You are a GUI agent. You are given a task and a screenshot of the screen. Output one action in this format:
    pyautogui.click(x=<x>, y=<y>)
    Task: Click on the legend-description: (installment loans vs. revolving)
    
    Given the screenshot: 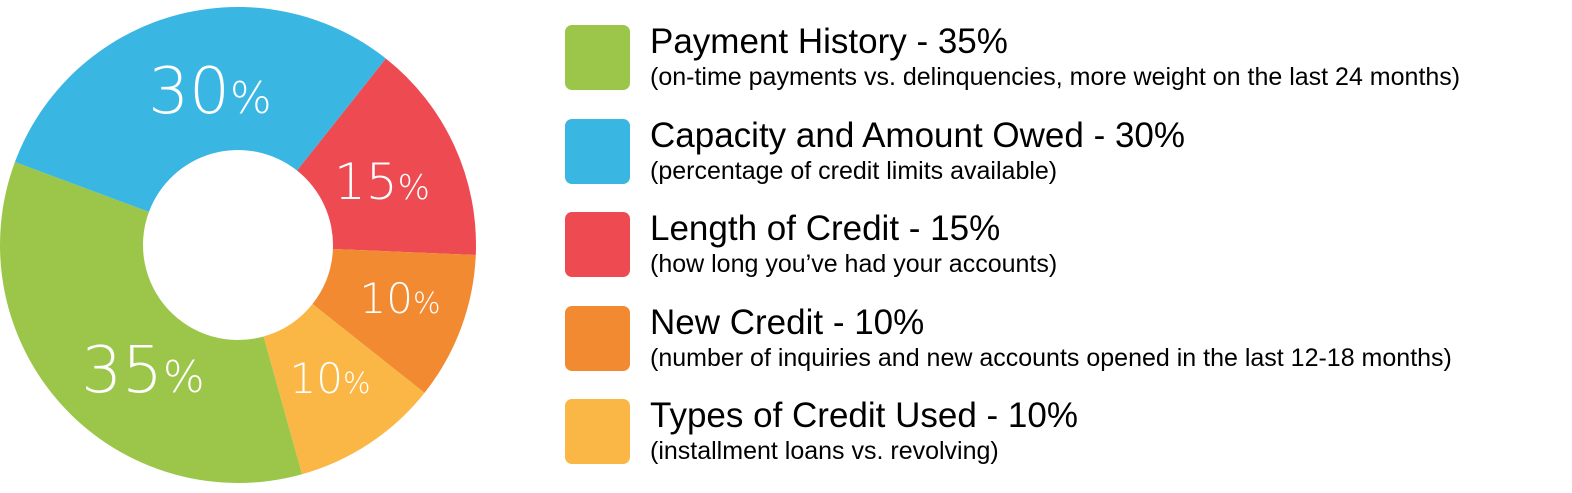 What is the action you would take?
    pyautogui.click(x=824, y=451)
    